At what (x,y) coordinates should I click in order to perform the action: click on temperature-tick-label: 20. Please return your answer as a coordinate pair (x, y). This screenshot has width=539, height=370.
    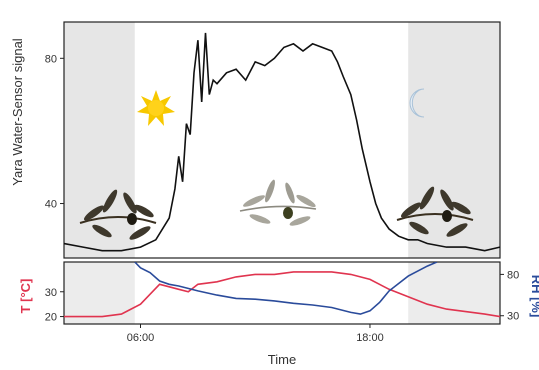
    Looking at the image, I should click on (51, 318).